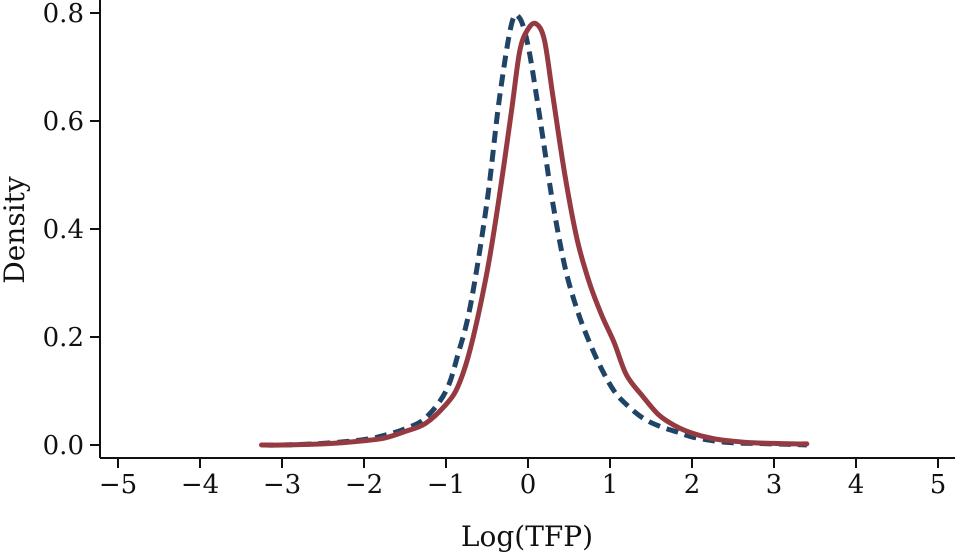 This screenshot has width=955, height=552. What do you see at coordinates (938, 485) in the screenshot?
I see `x-tick-label: 5` at bounding box center [938, 485].